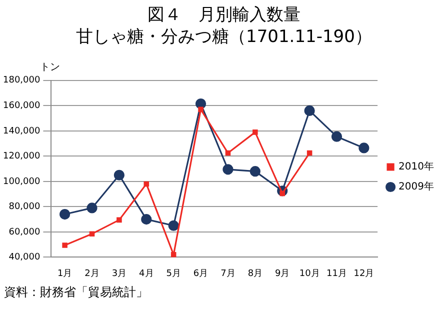 This screenshot has width=448, height=320. Describe the element at coordinates (21, 181) in the screenshot. I see `y-tick-label: 100,000` at that location.